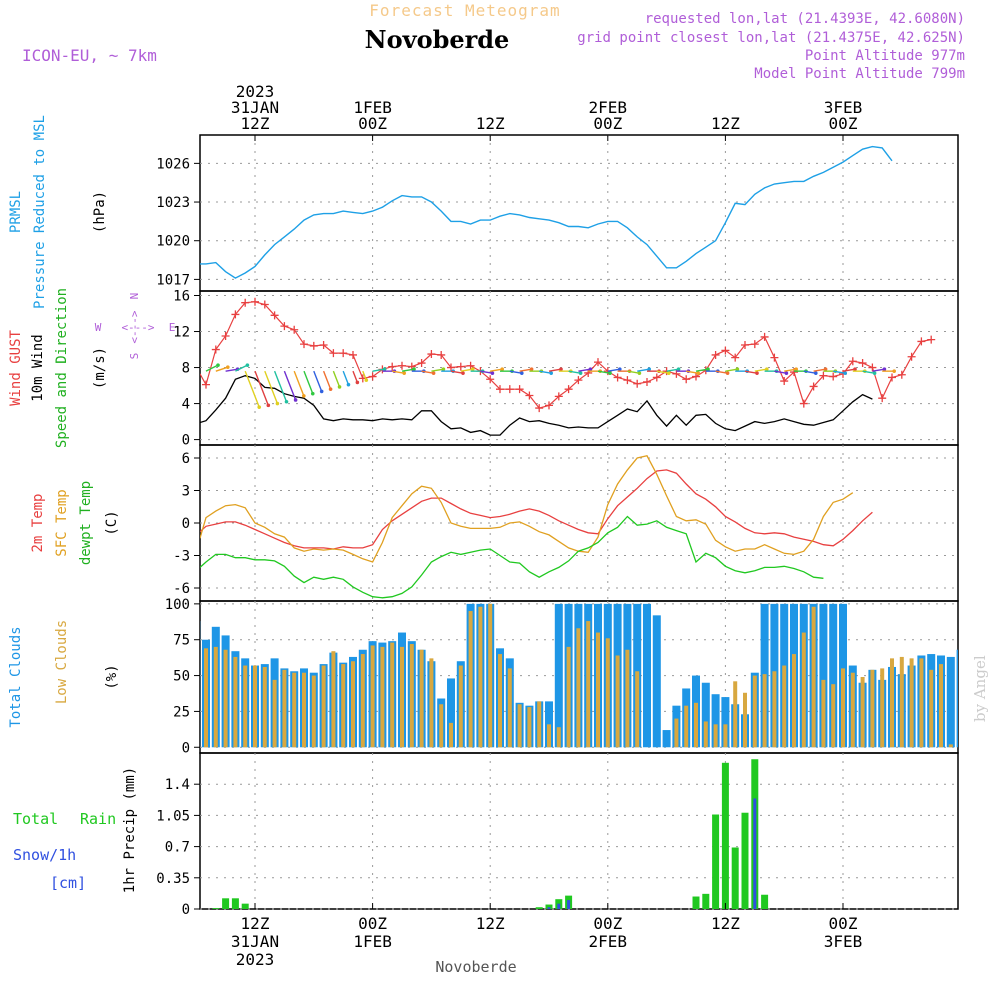  Describe the element at coordinates (112, 676) in the screenshot. I see `cloud-unit-label: (%)` at that location.